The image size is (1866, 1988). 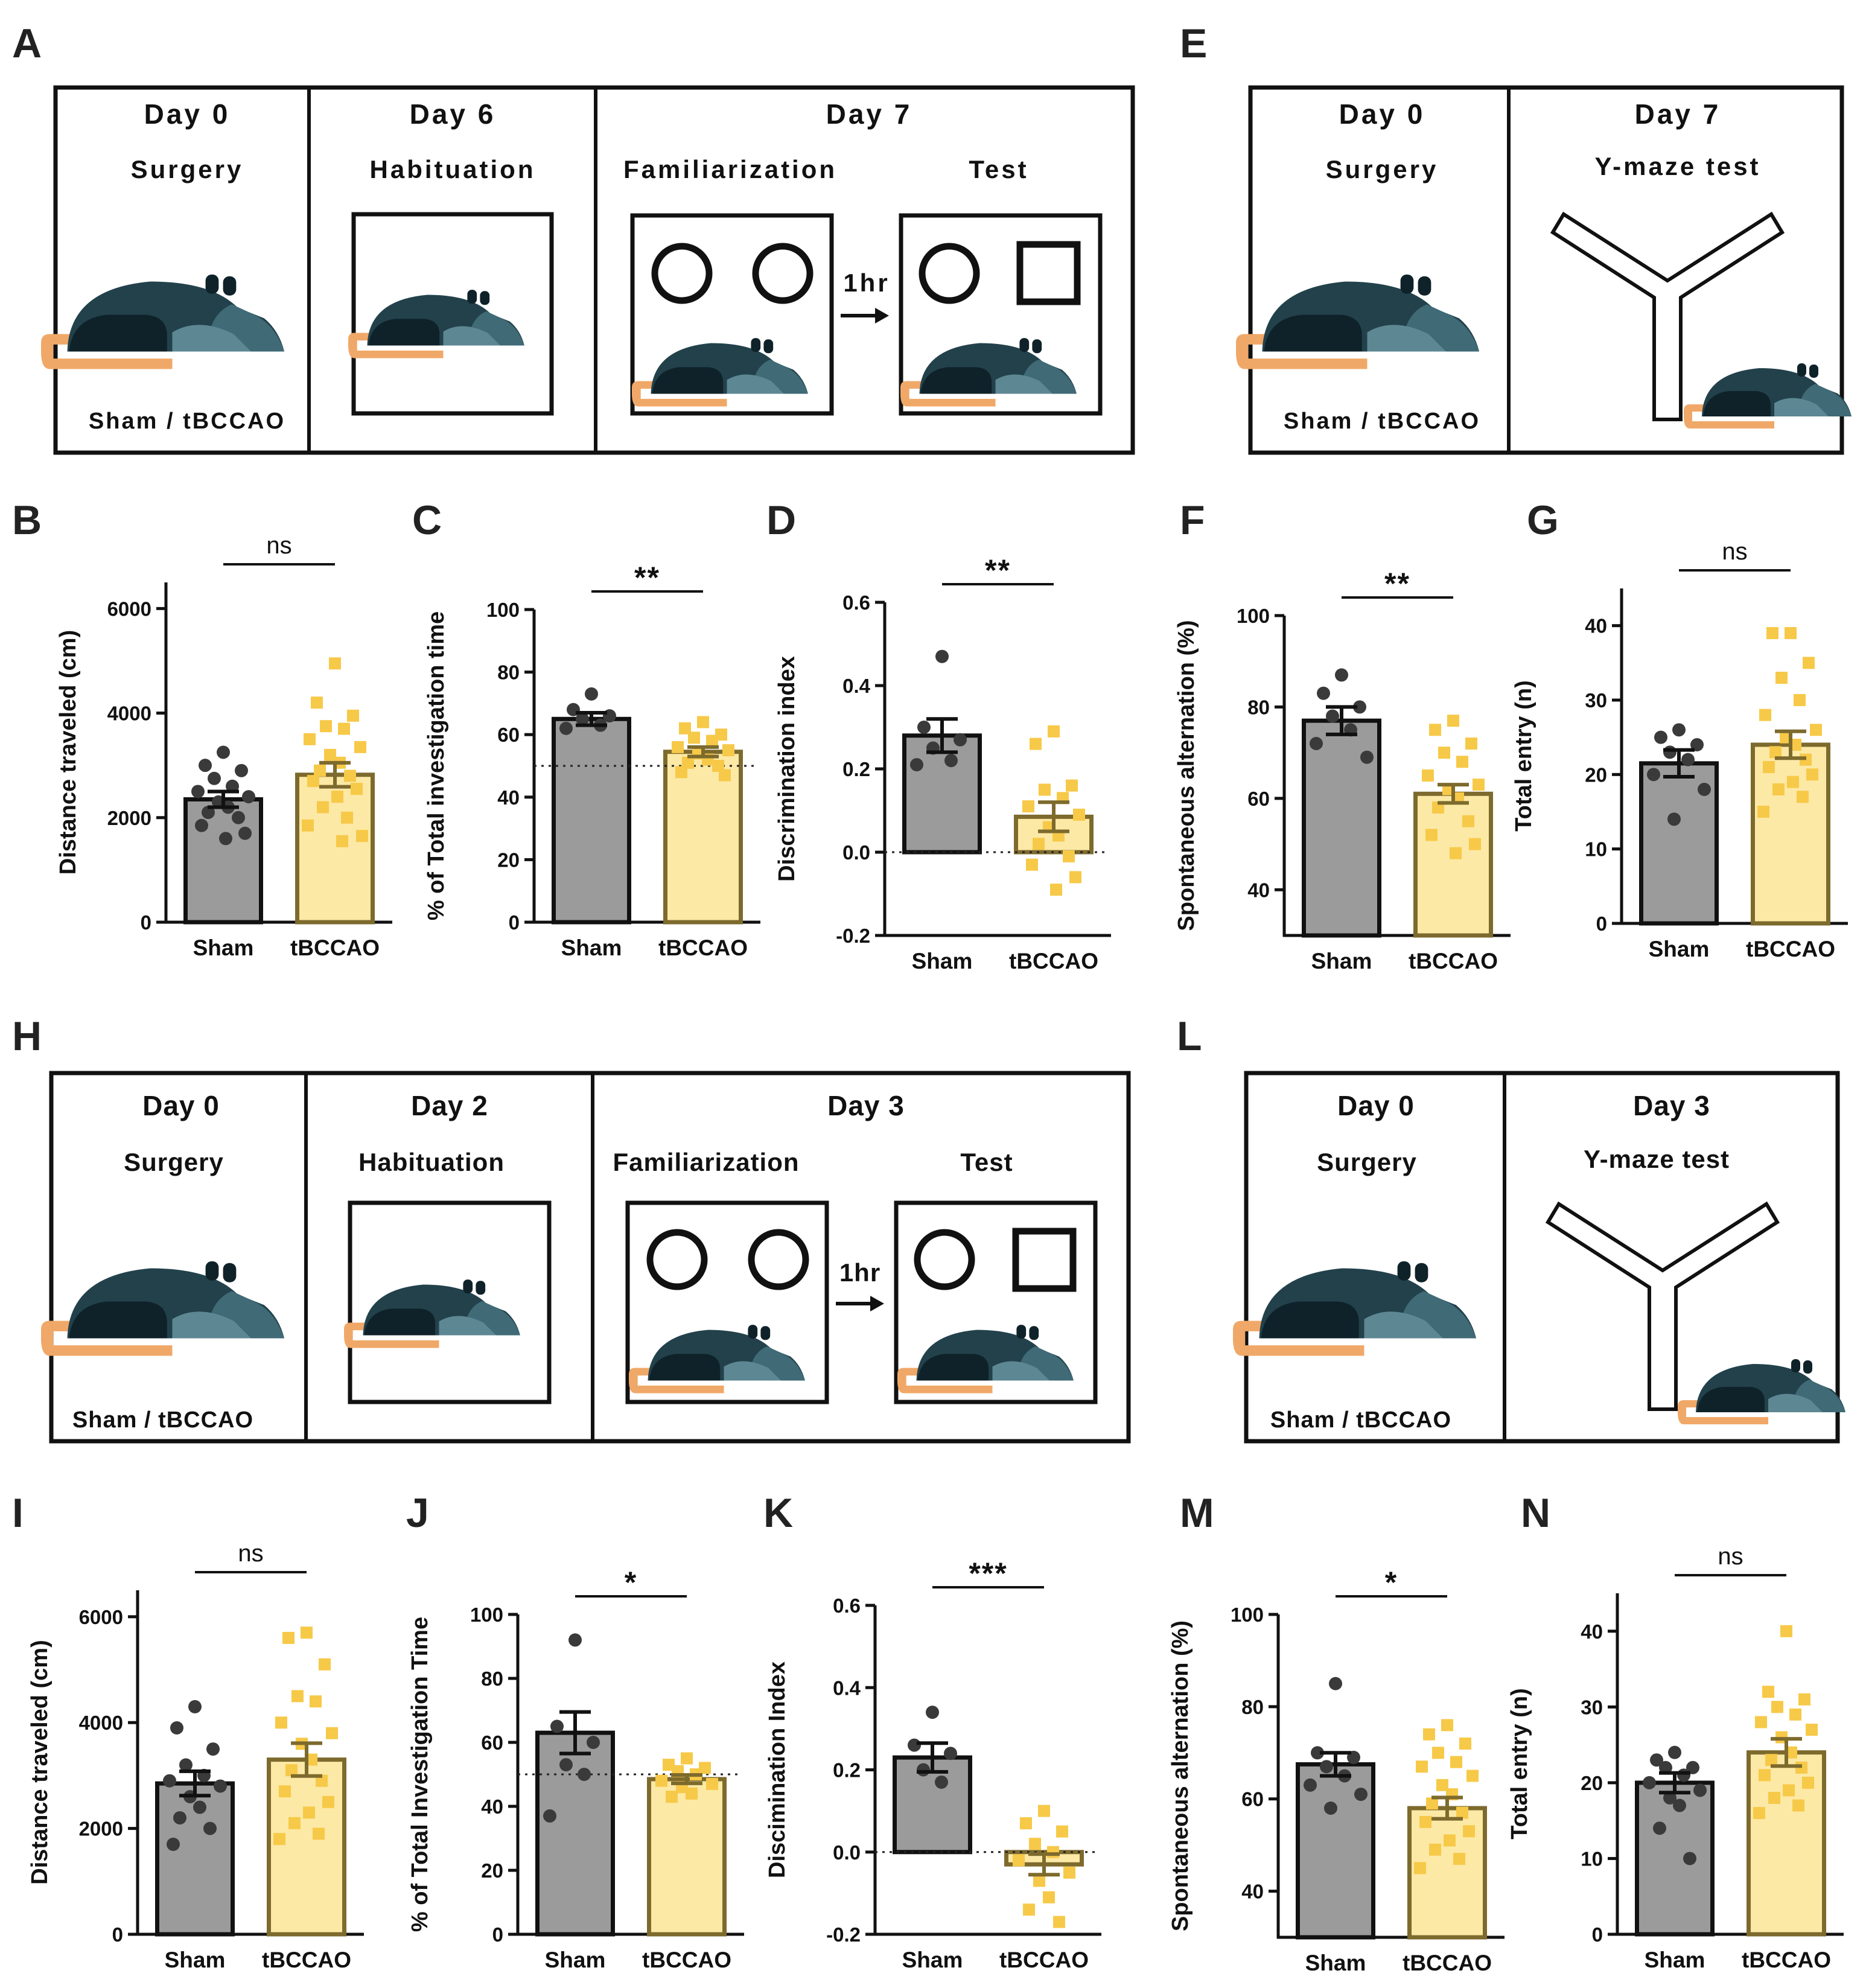 I want to click on y-tick-label: 0.6, so click(x=847, y=1606).